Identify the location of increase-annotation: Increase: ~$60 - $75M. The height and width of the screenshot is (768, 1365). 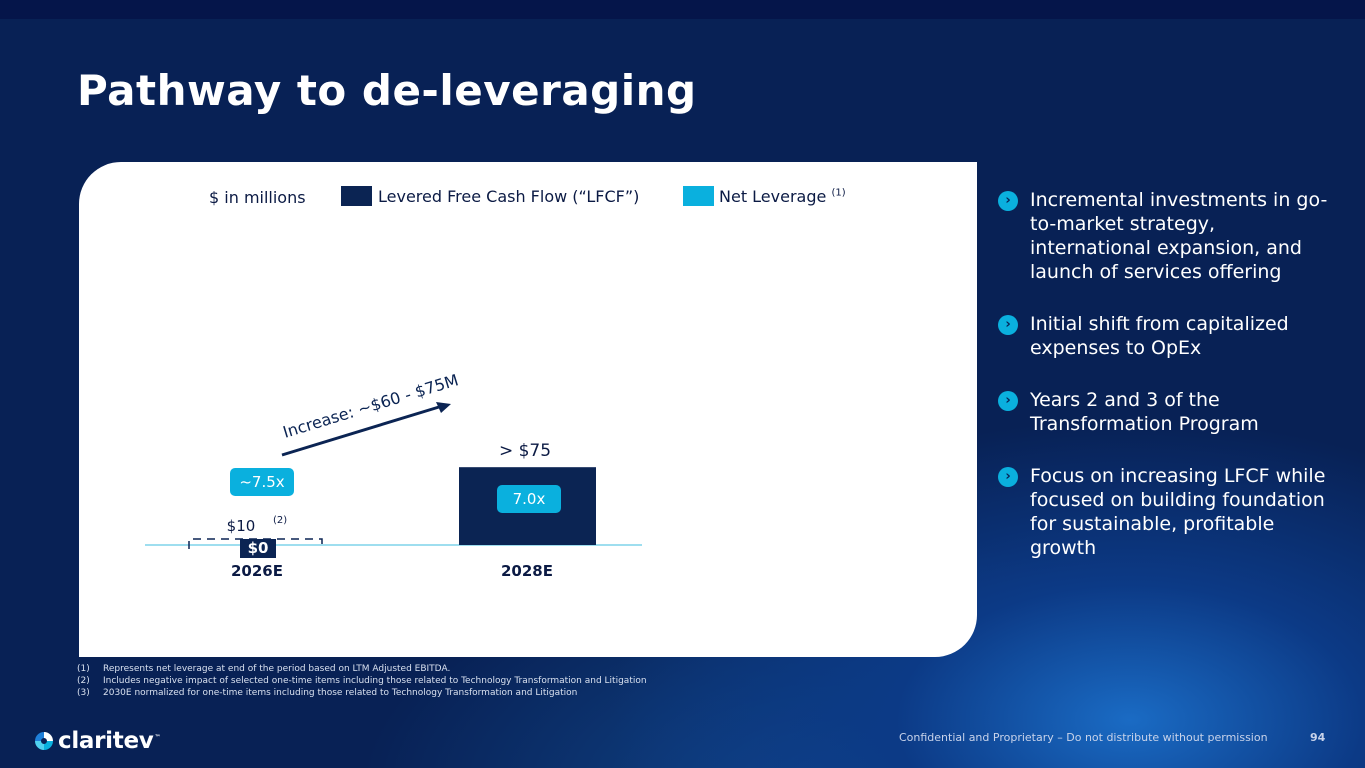
(371, 406).